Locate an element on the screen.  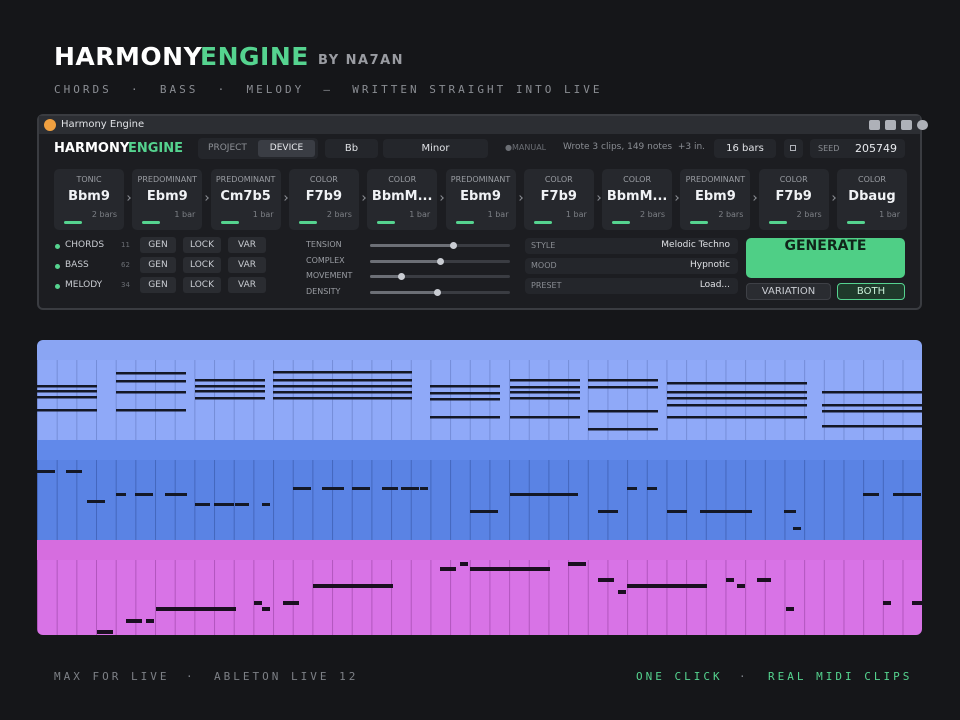
generate-button: GENERATE is located at coordinates (825, 258).